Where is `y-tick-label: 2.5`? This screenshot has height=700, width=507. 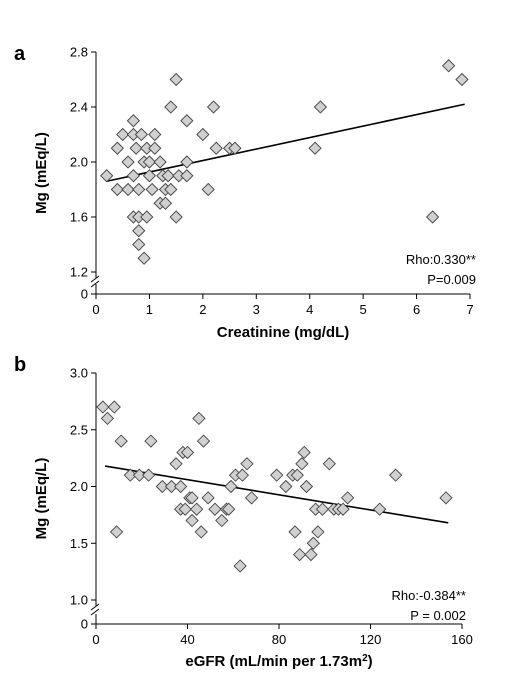 y-tick-label: 2.5 is located at coordinates (79, 429).